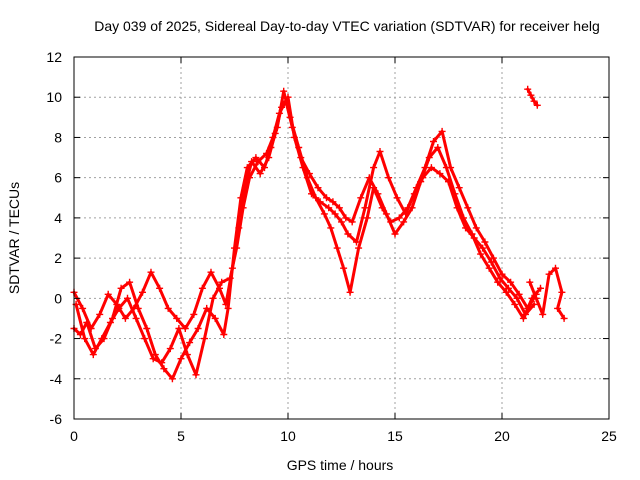  I want to click on y-tick-label: 12, so click(54, 57).